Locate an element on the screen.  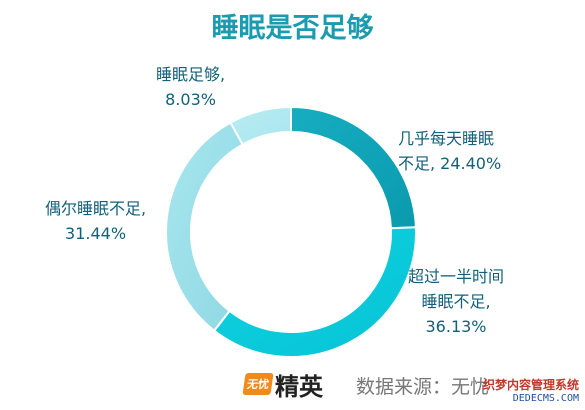
logo-badge: 无忧 is located at coordinates (258, 384).